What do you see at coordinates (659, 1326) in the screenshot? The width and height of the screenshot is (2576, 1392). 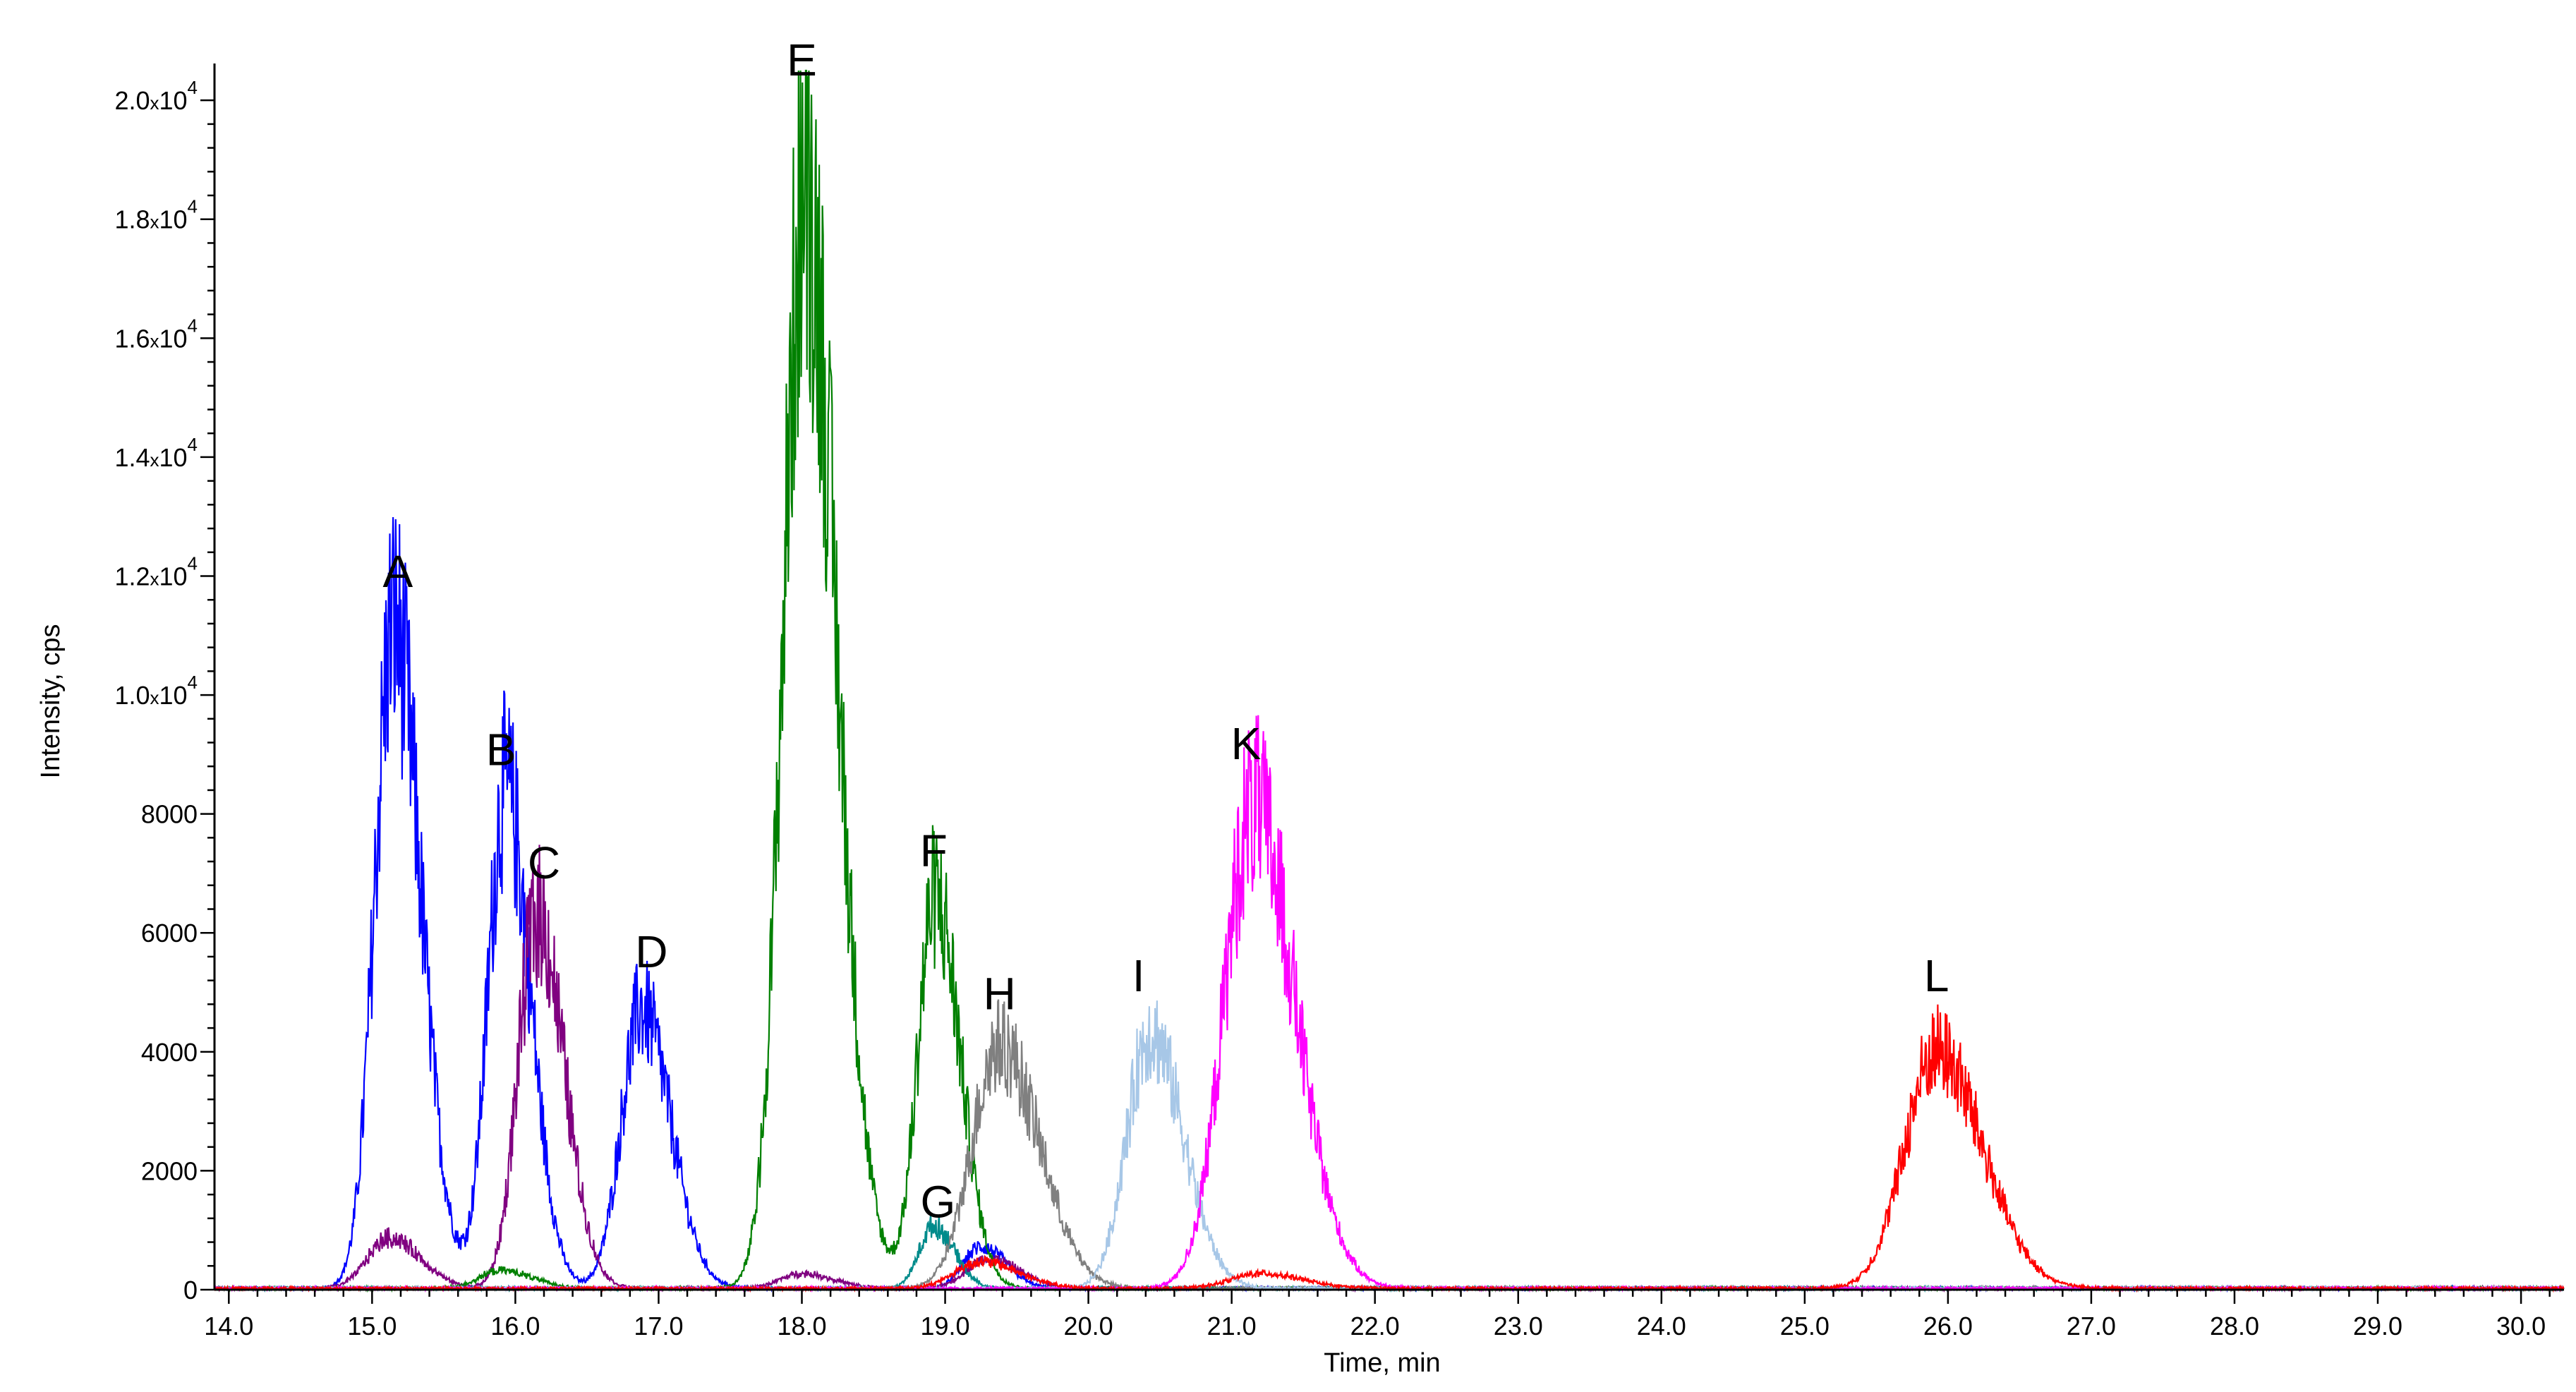 I see `x-tick-label: 17.0` at bounding box center [659, 1326].